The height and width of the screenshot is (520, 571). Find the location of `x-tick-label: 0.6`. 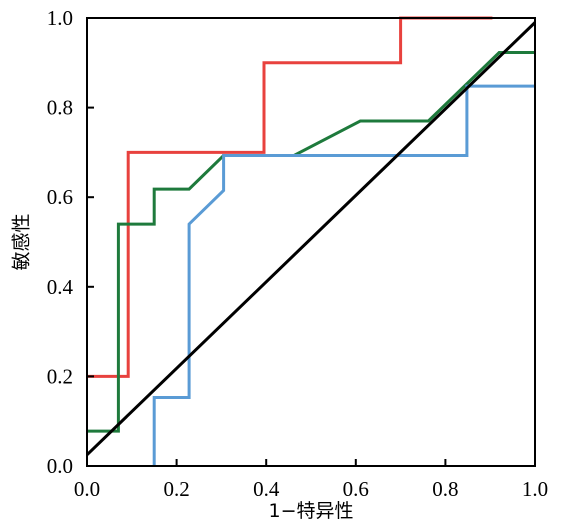

x-tick-label: 0.6 is located at coordinates (356, 489).